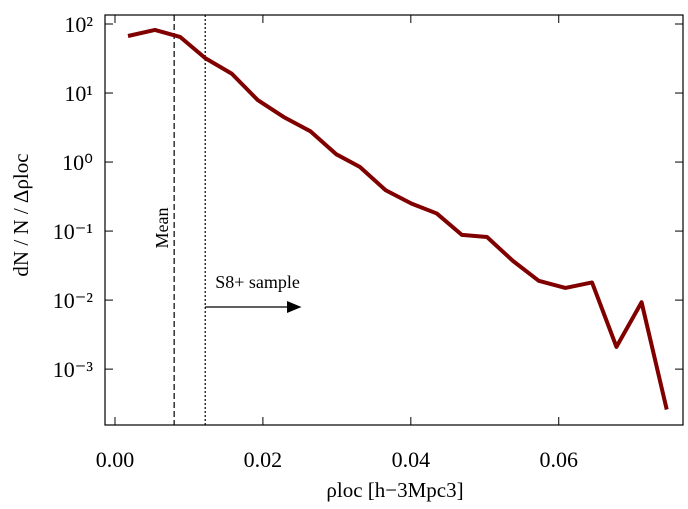 This screenshot has height=509, width=688. Describe the element at coordinates (78, 24) in the screenshot. I see `y-tick-label: 10²` at that location.